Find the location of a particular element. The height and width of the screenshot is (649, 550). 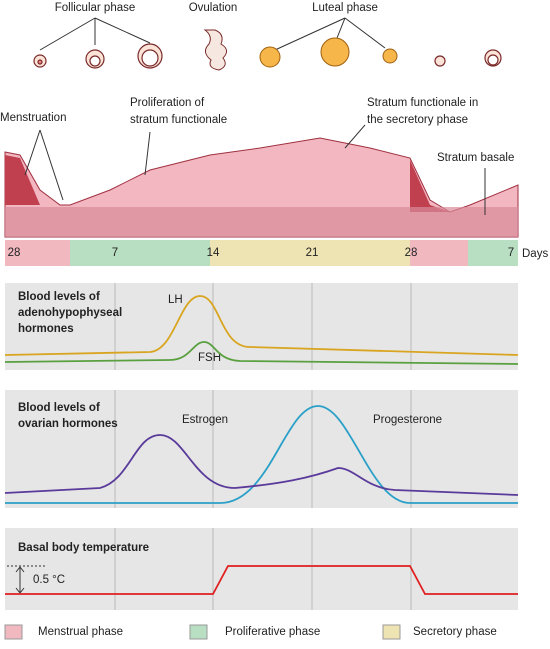

pointer is located at coordinates (255, 169).